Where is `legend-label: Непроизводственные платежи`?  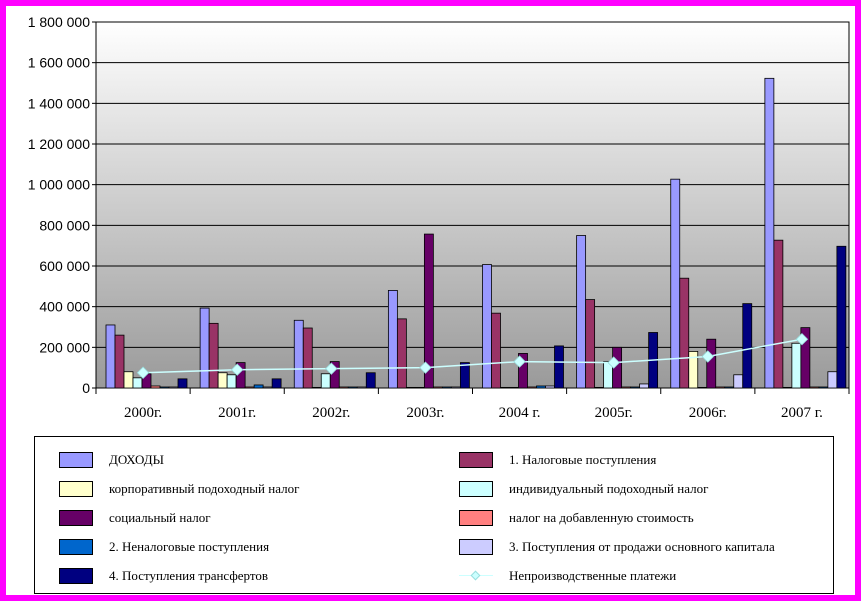 legend-label: Непроизводственные платежи is located at coordinates (593, 575).